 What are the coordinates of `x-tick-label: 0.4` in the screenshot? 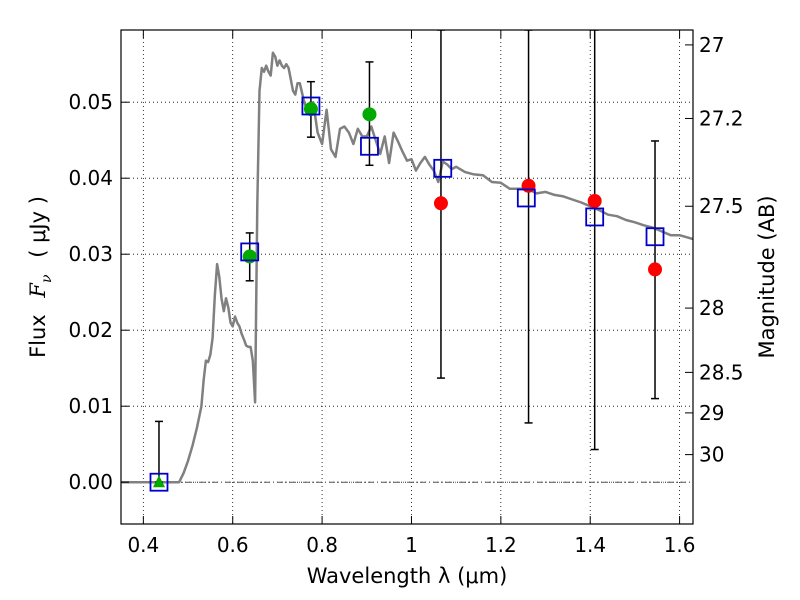 It's located at (143, 545).